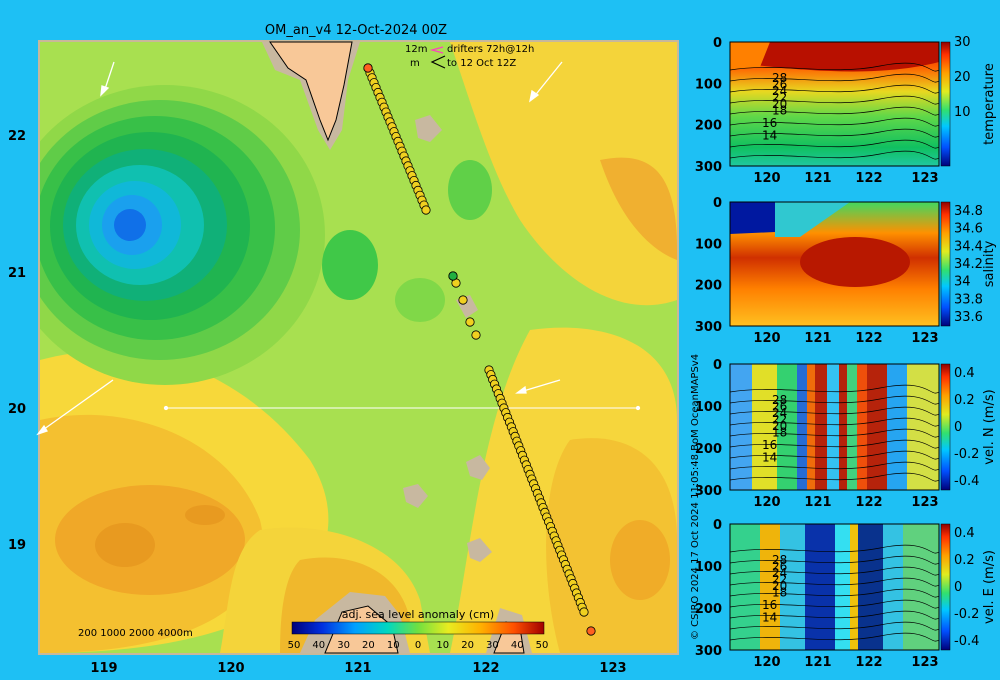 Image resolution: width=1000 pixels, height=680 pixels. What do you see at coordinates (962, 42) in the screenshot?
I see `panel-colorbar-tick: 30` at bounding box center [962, 42].